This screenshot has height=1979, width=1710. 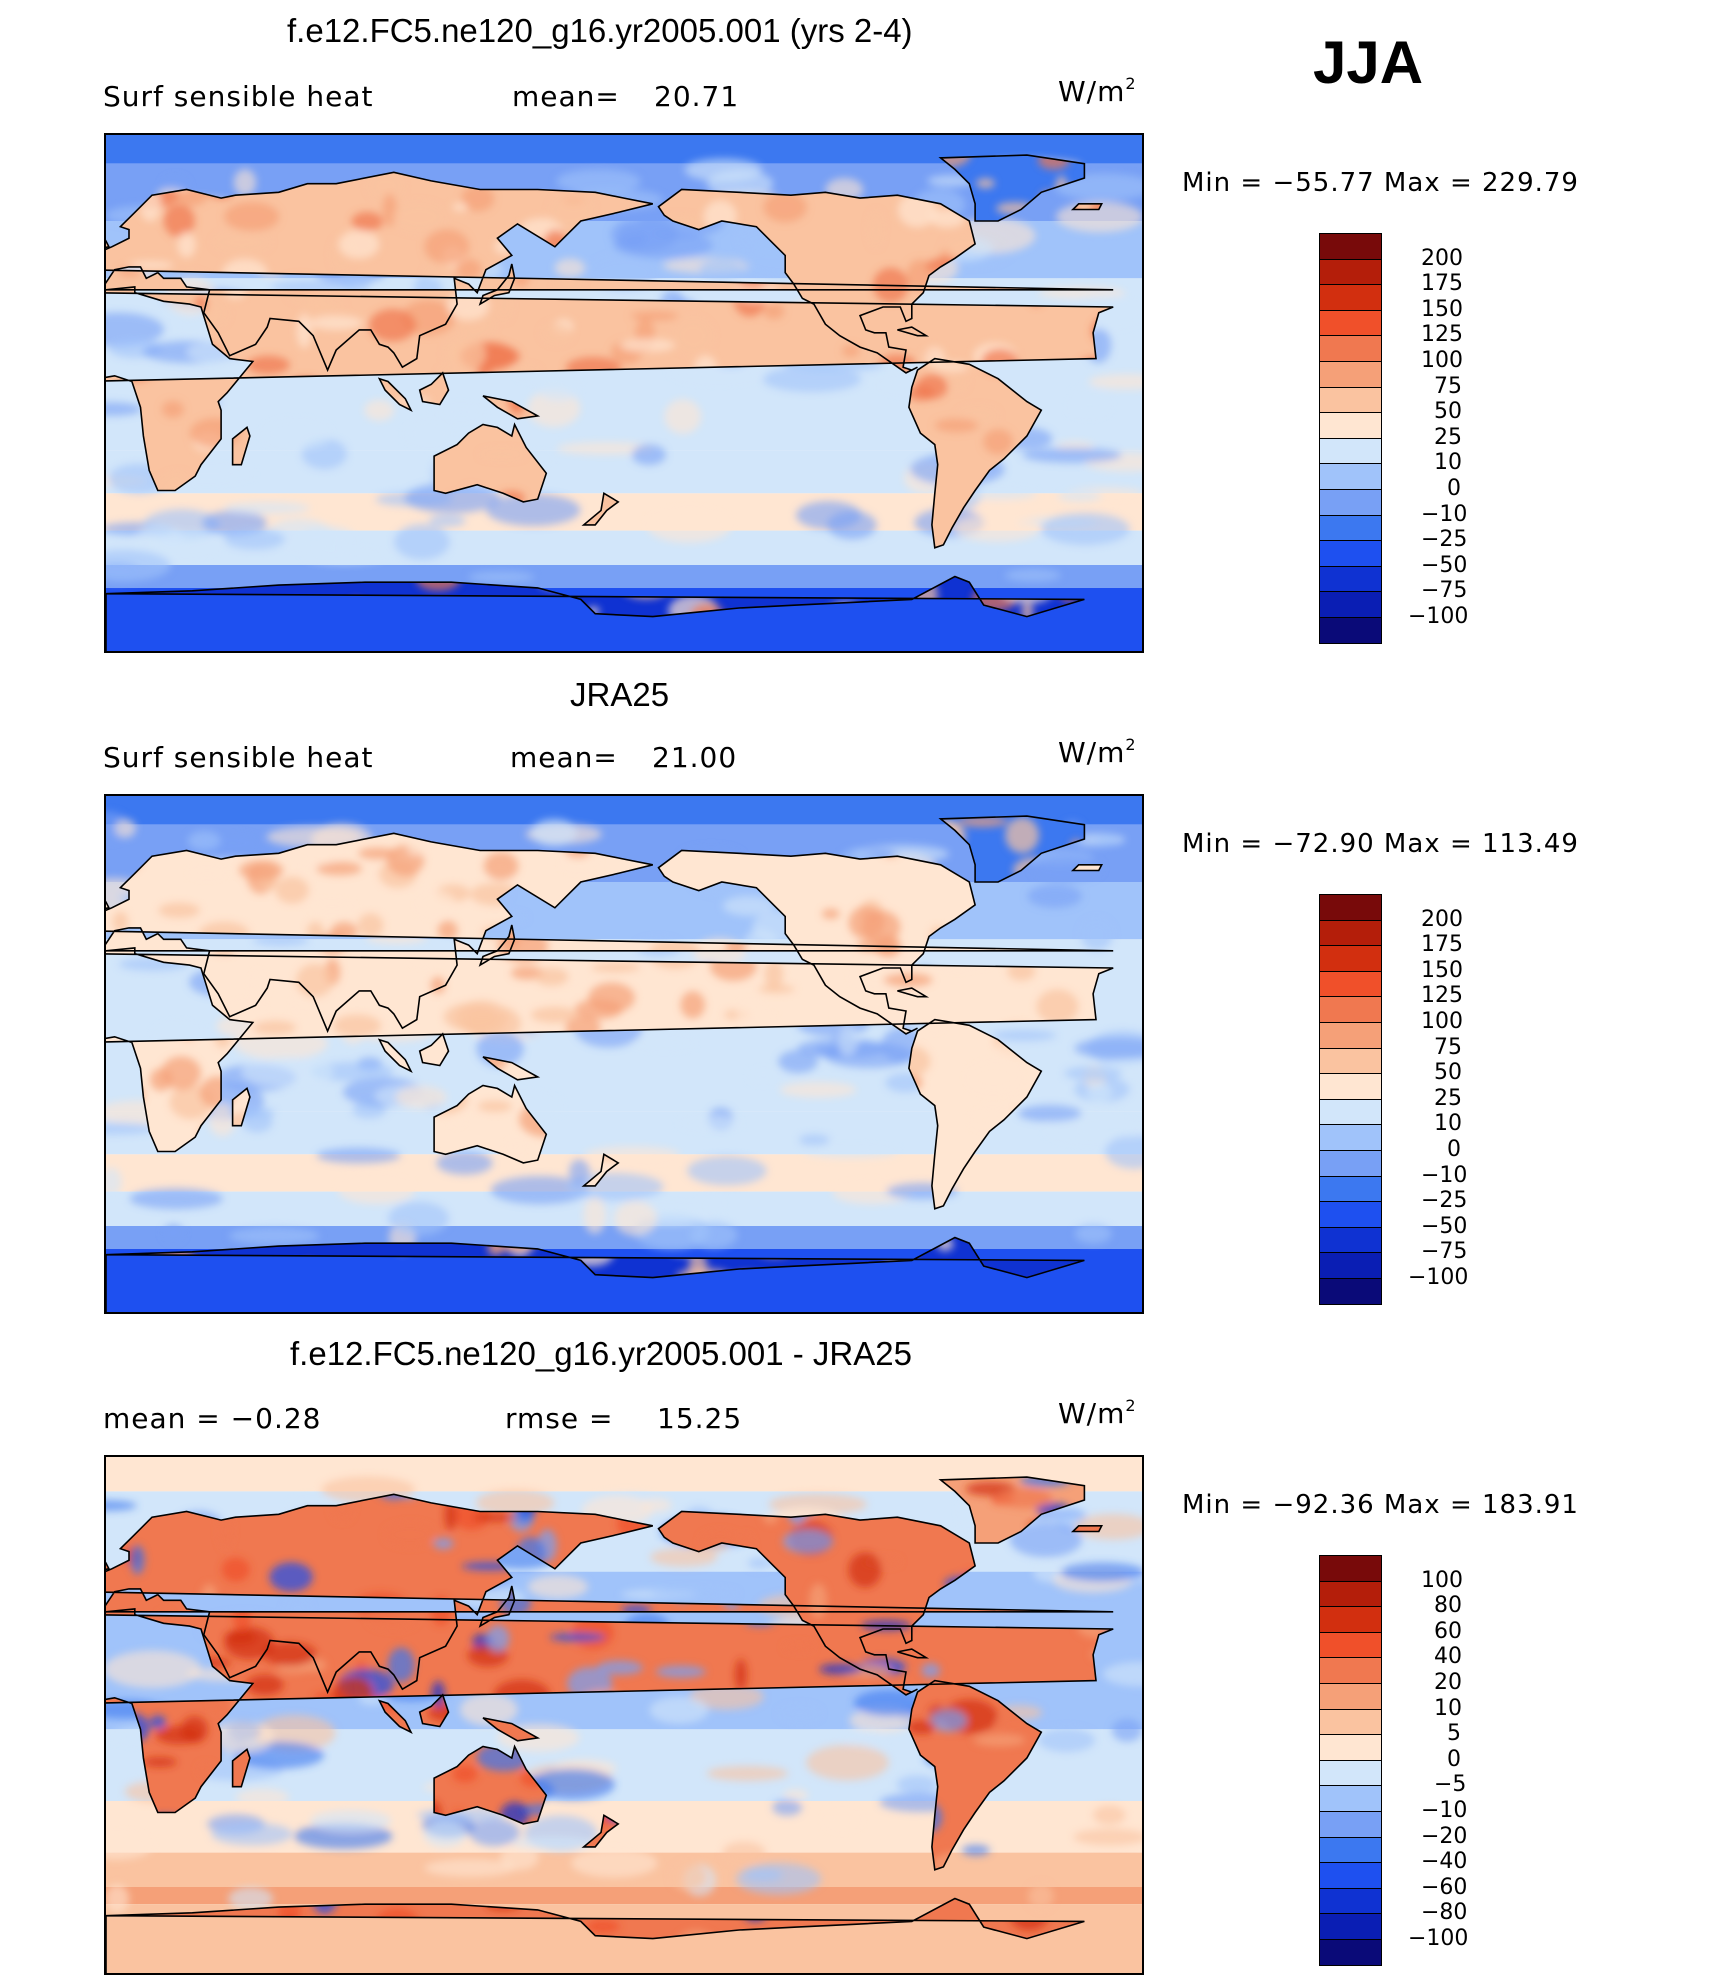 What do you see at coordinates (1448, 1606) in the screenshot?
I see `colorbar-tick-label: 80` at bounding box center [1448, 1606].